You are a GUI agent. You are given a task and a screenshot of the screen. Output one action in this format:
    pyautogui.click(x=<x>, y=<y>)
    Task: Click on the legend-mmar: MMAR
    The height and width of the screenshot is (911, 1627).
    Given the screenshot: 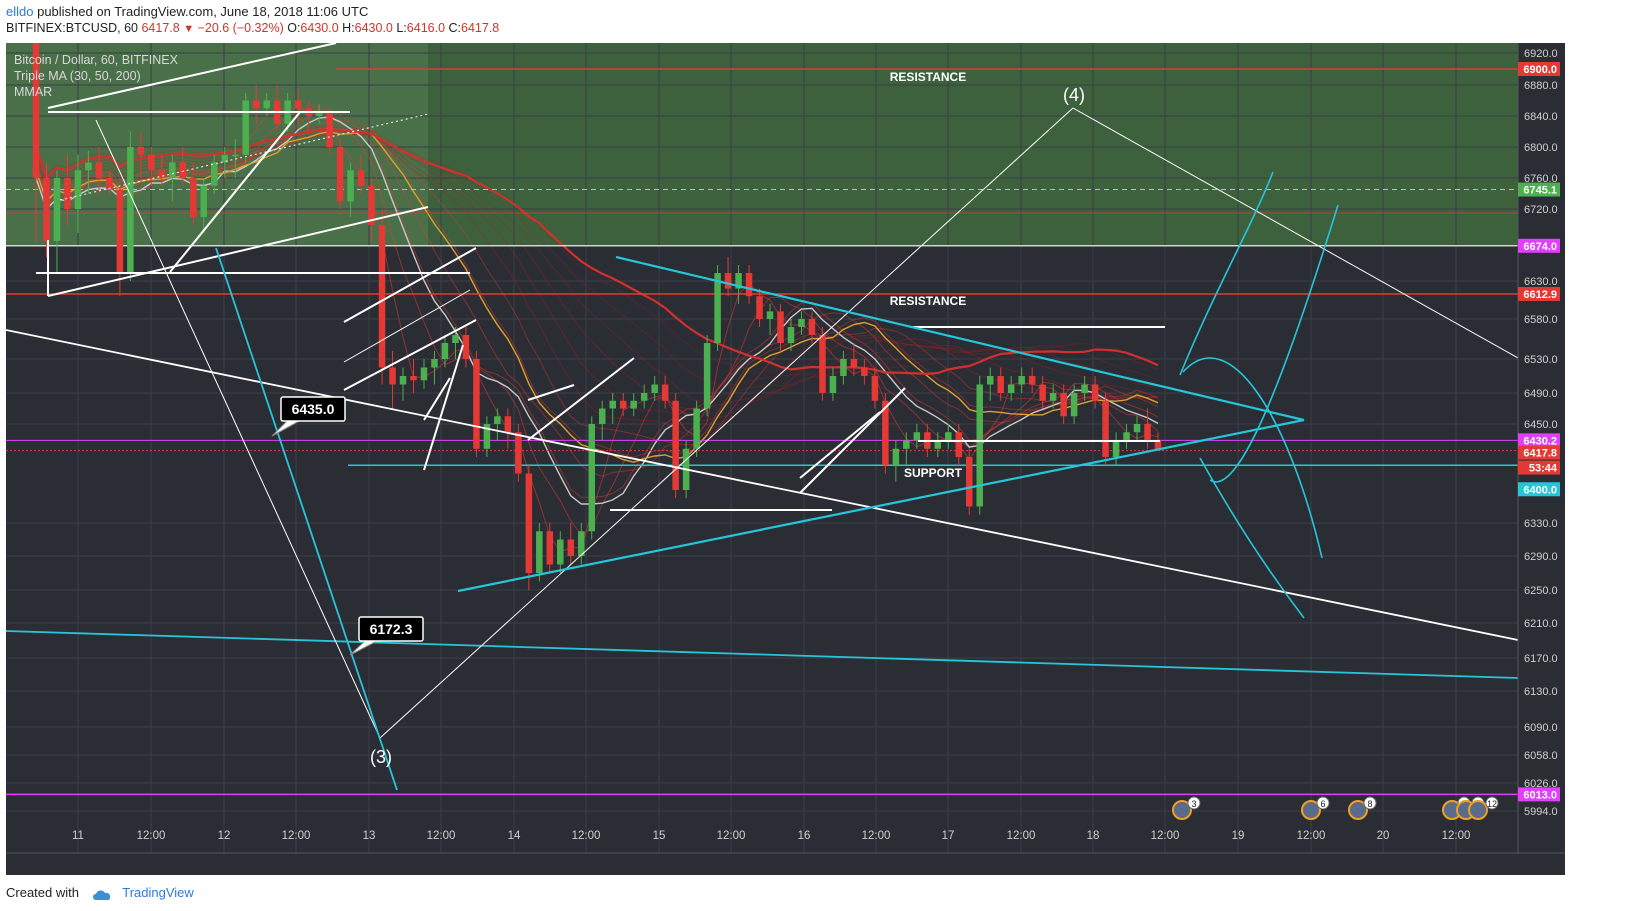 What is the action you would take?
    pyautogui.click(x=33, y=92)
    